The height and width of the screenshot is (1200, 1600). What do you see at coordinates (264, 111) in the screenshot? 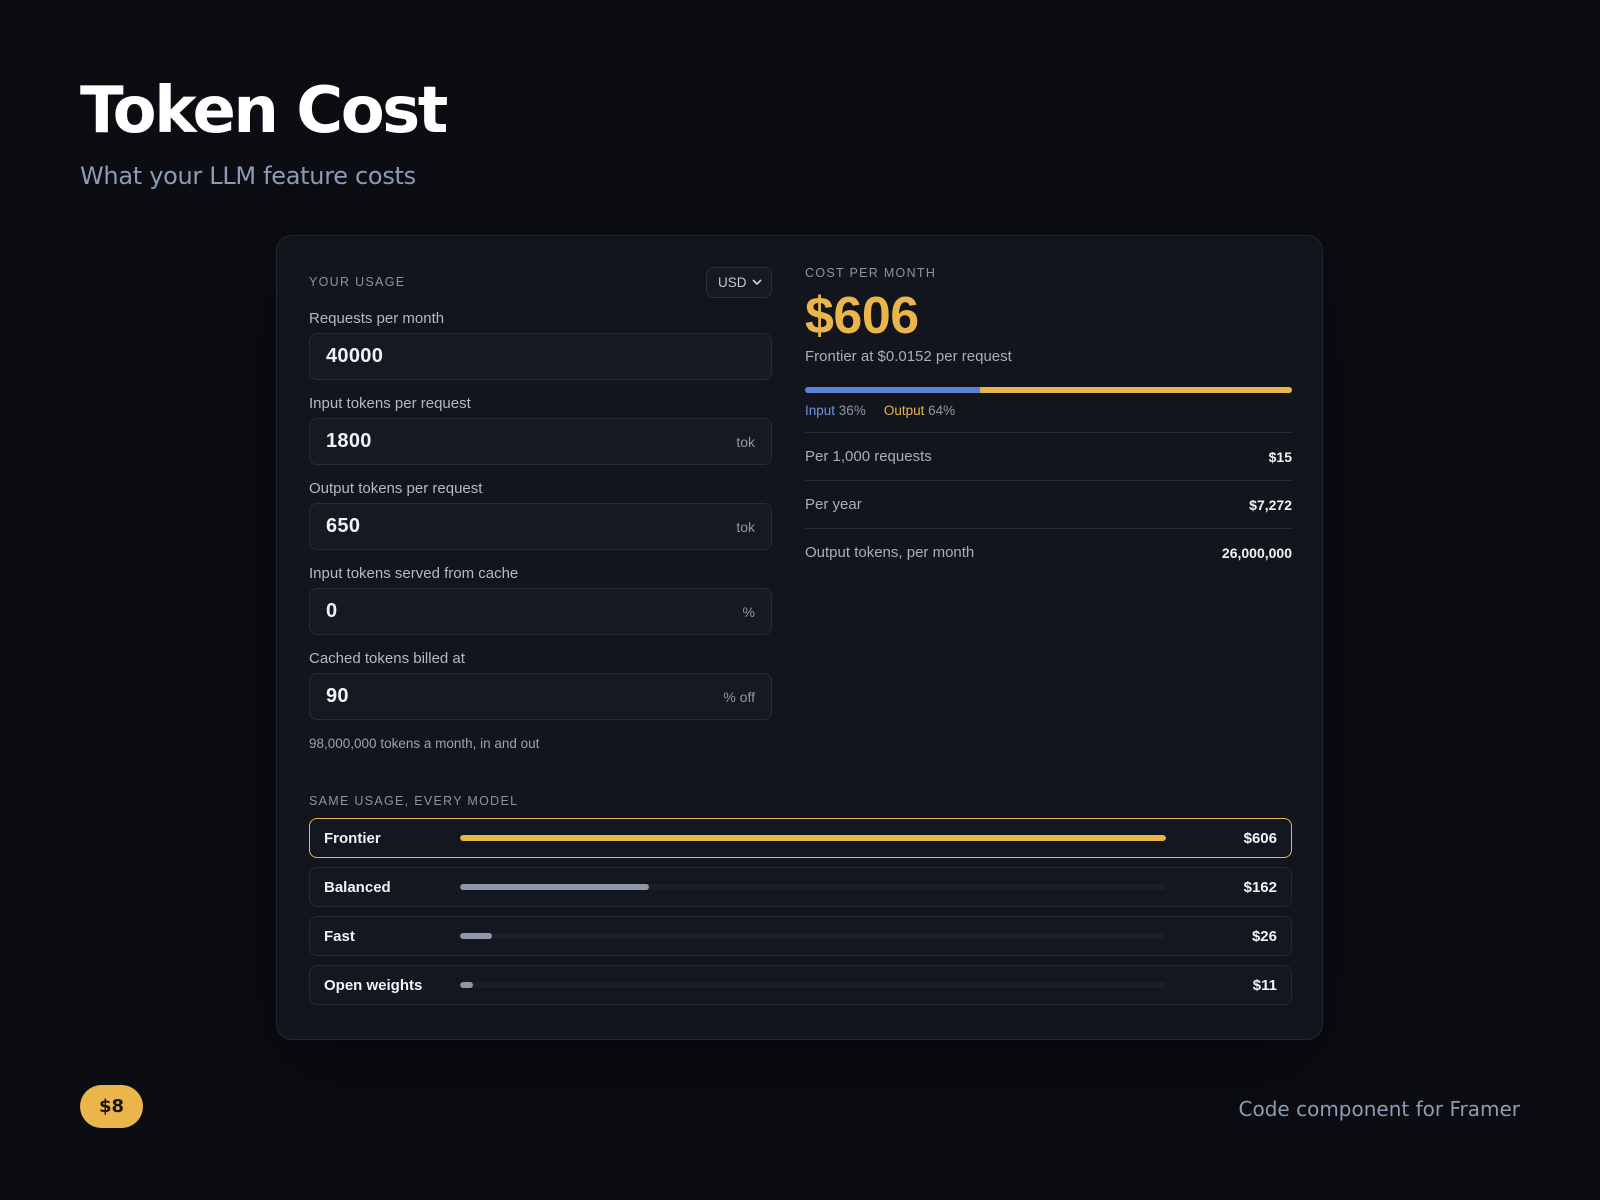
I see `page-title: Token Cost` at bounding box center [264, 111].